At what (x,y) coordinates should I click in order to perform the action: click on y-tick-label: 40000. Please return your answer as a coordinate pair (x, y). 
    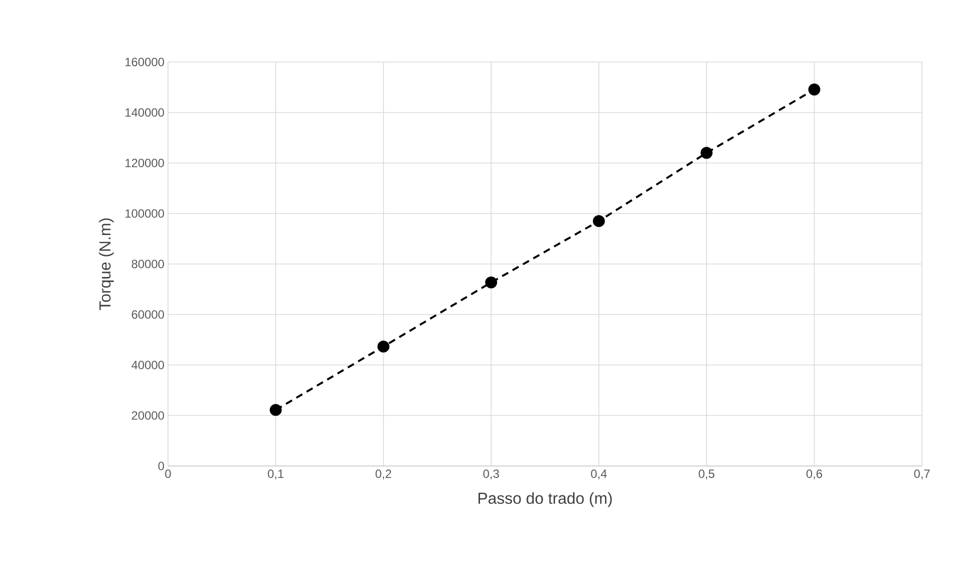
    Looking at the image, I should click on (148, 365).